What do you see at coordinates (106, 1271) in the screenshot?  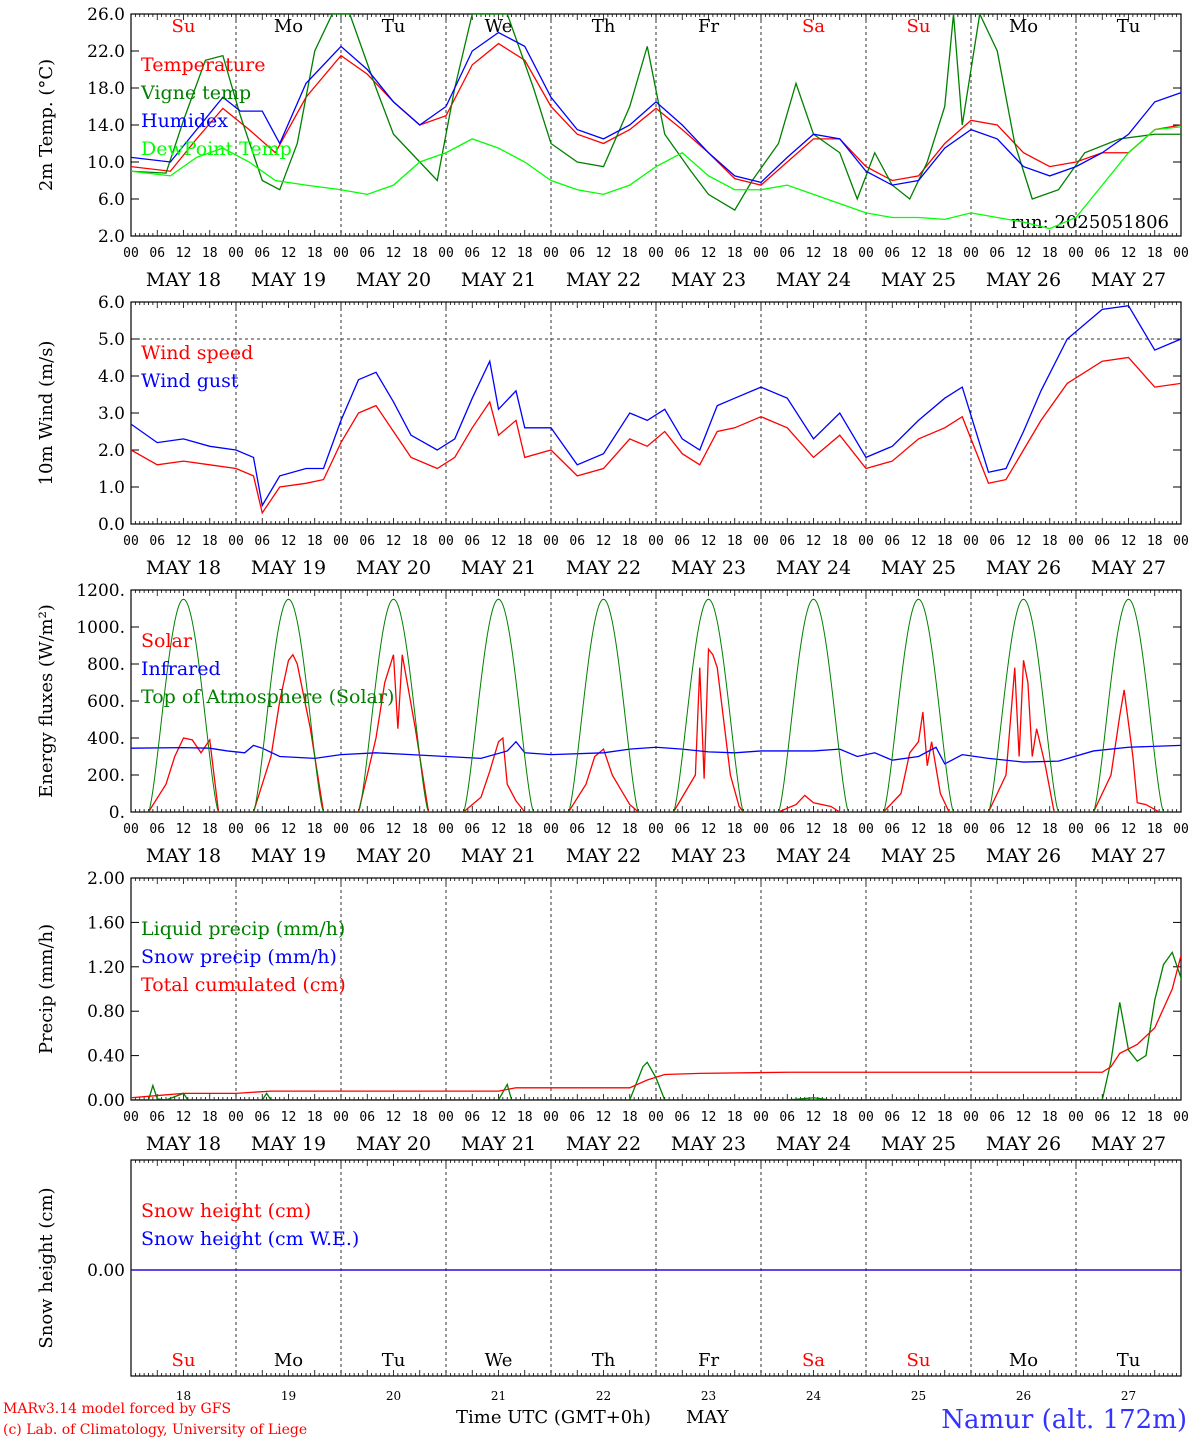 I see `snow-y-tick-label: 0.00` at bounding box center [106, 1271].